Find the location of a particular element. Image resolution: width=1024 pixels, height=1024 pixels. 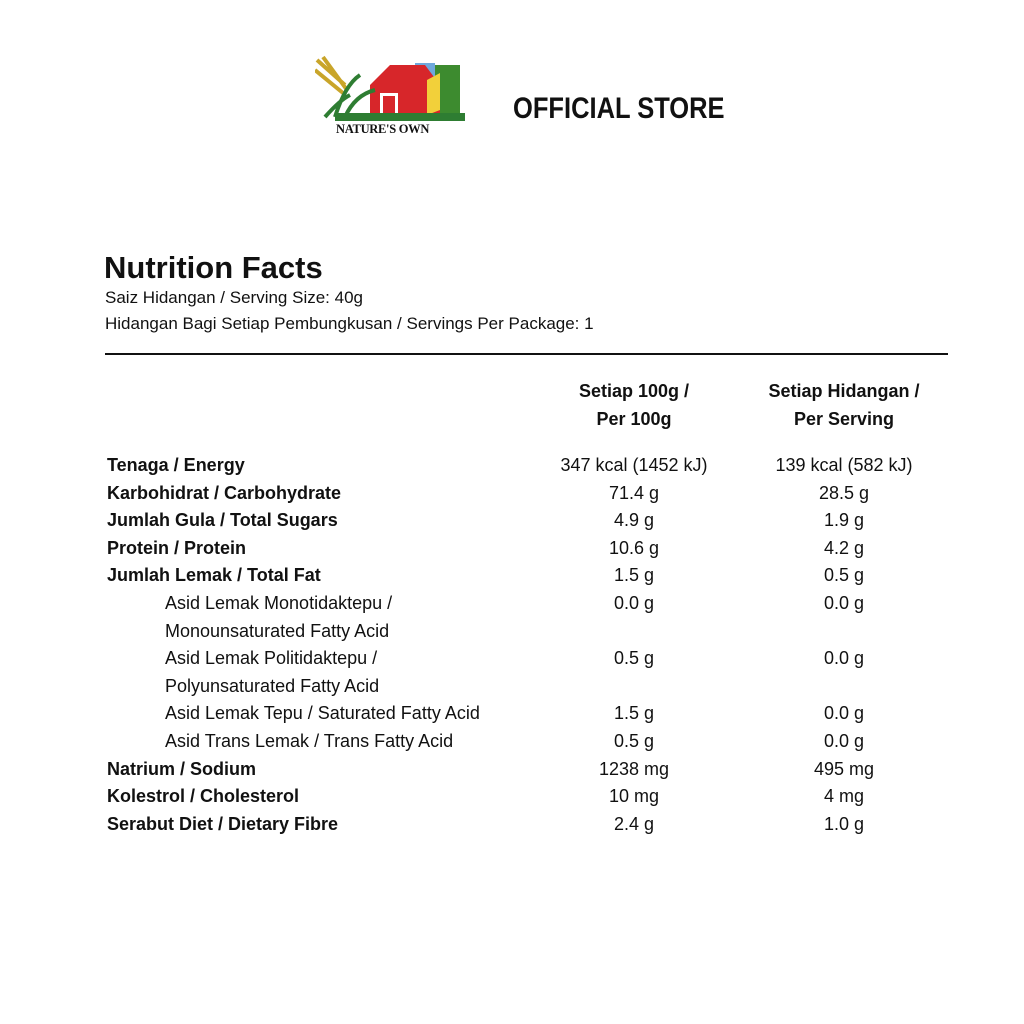

row-value: 4 mg is located at coordinates (844, 796).